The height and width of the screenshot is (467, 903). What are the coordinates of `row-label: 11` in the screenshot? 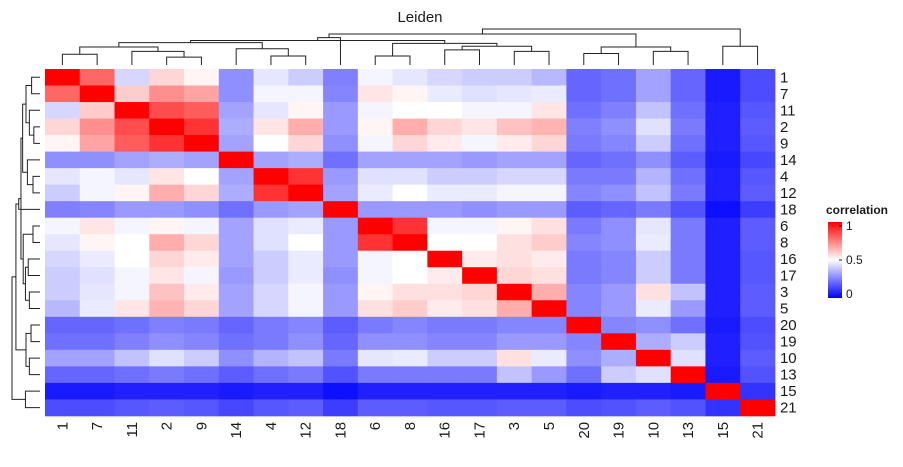 It's located at (788, 110).